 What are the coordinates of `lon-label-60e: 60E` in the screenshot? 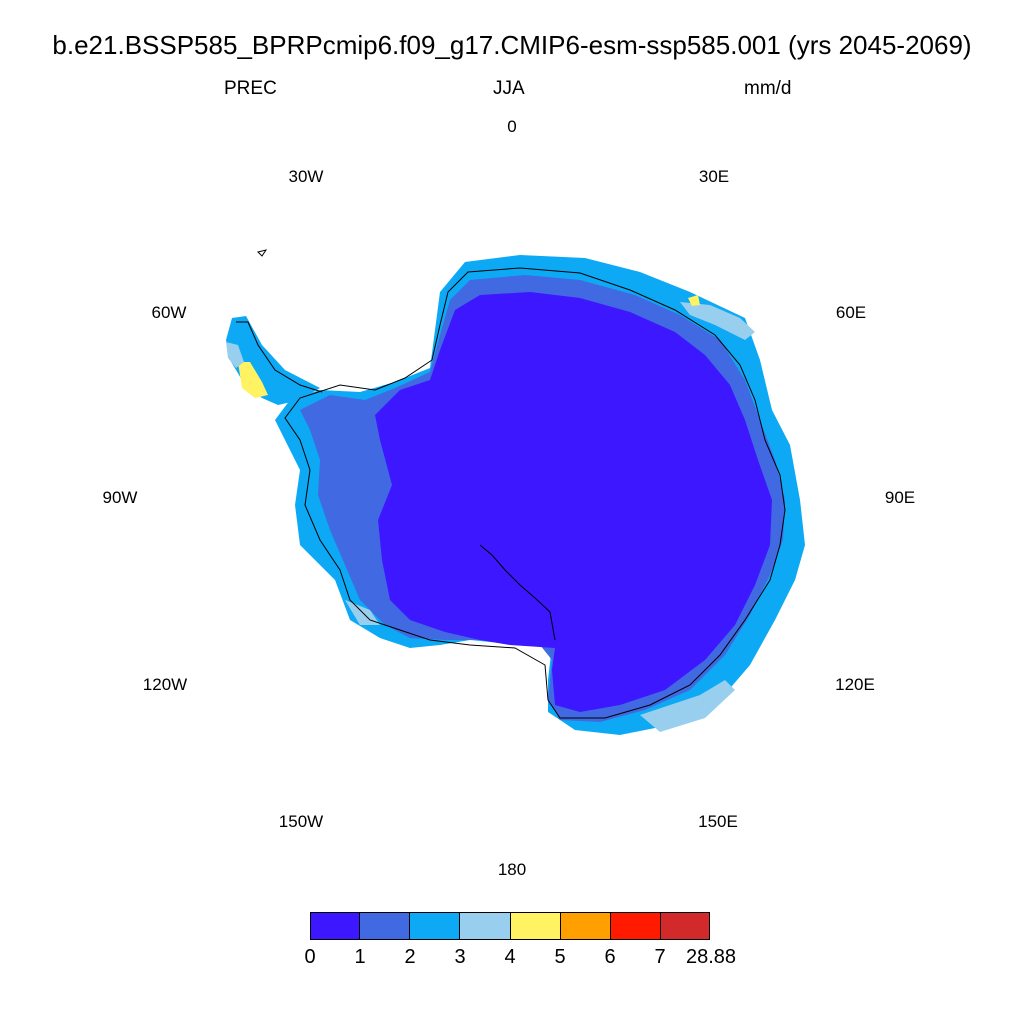 It's located at (851, 312).